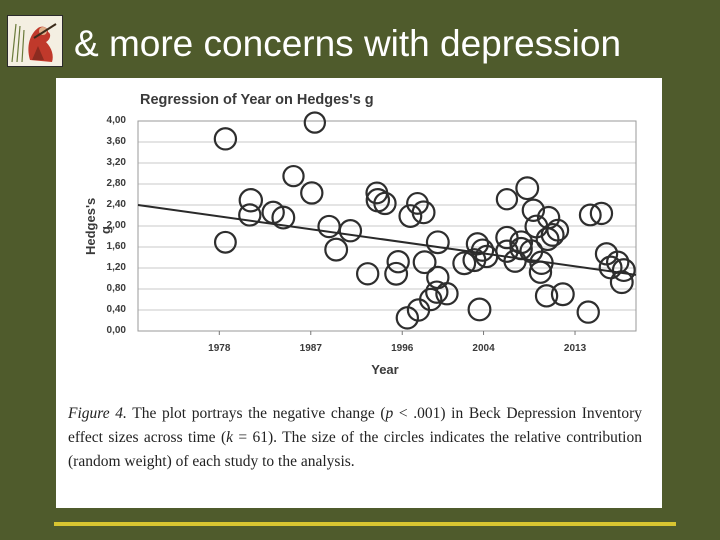 The image size is (720, 540). What do you see at coordinates (116, 246) in the screenshot?
I see `y-tick-label: 1,60` at bounding box center [116, 246].